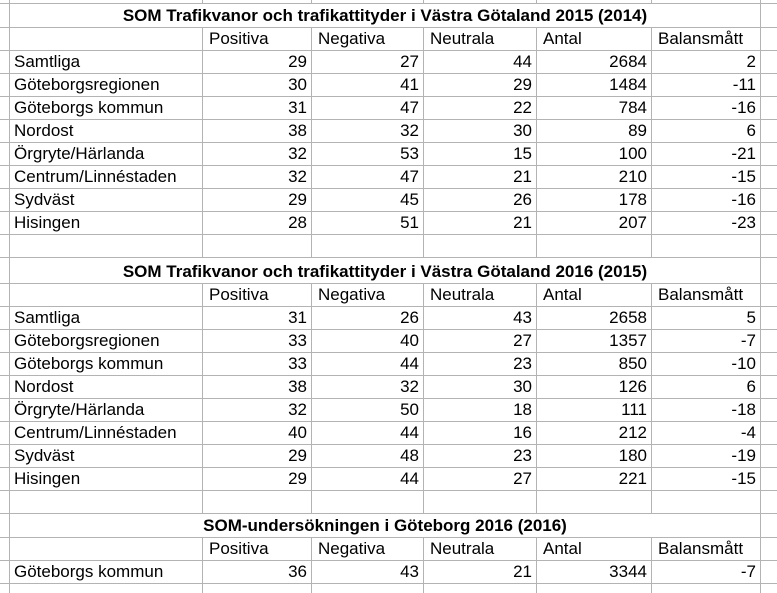  Describe the element at coordinates (480, 223) in the screenshot. I see `cell-neutrala: 21` at that location.